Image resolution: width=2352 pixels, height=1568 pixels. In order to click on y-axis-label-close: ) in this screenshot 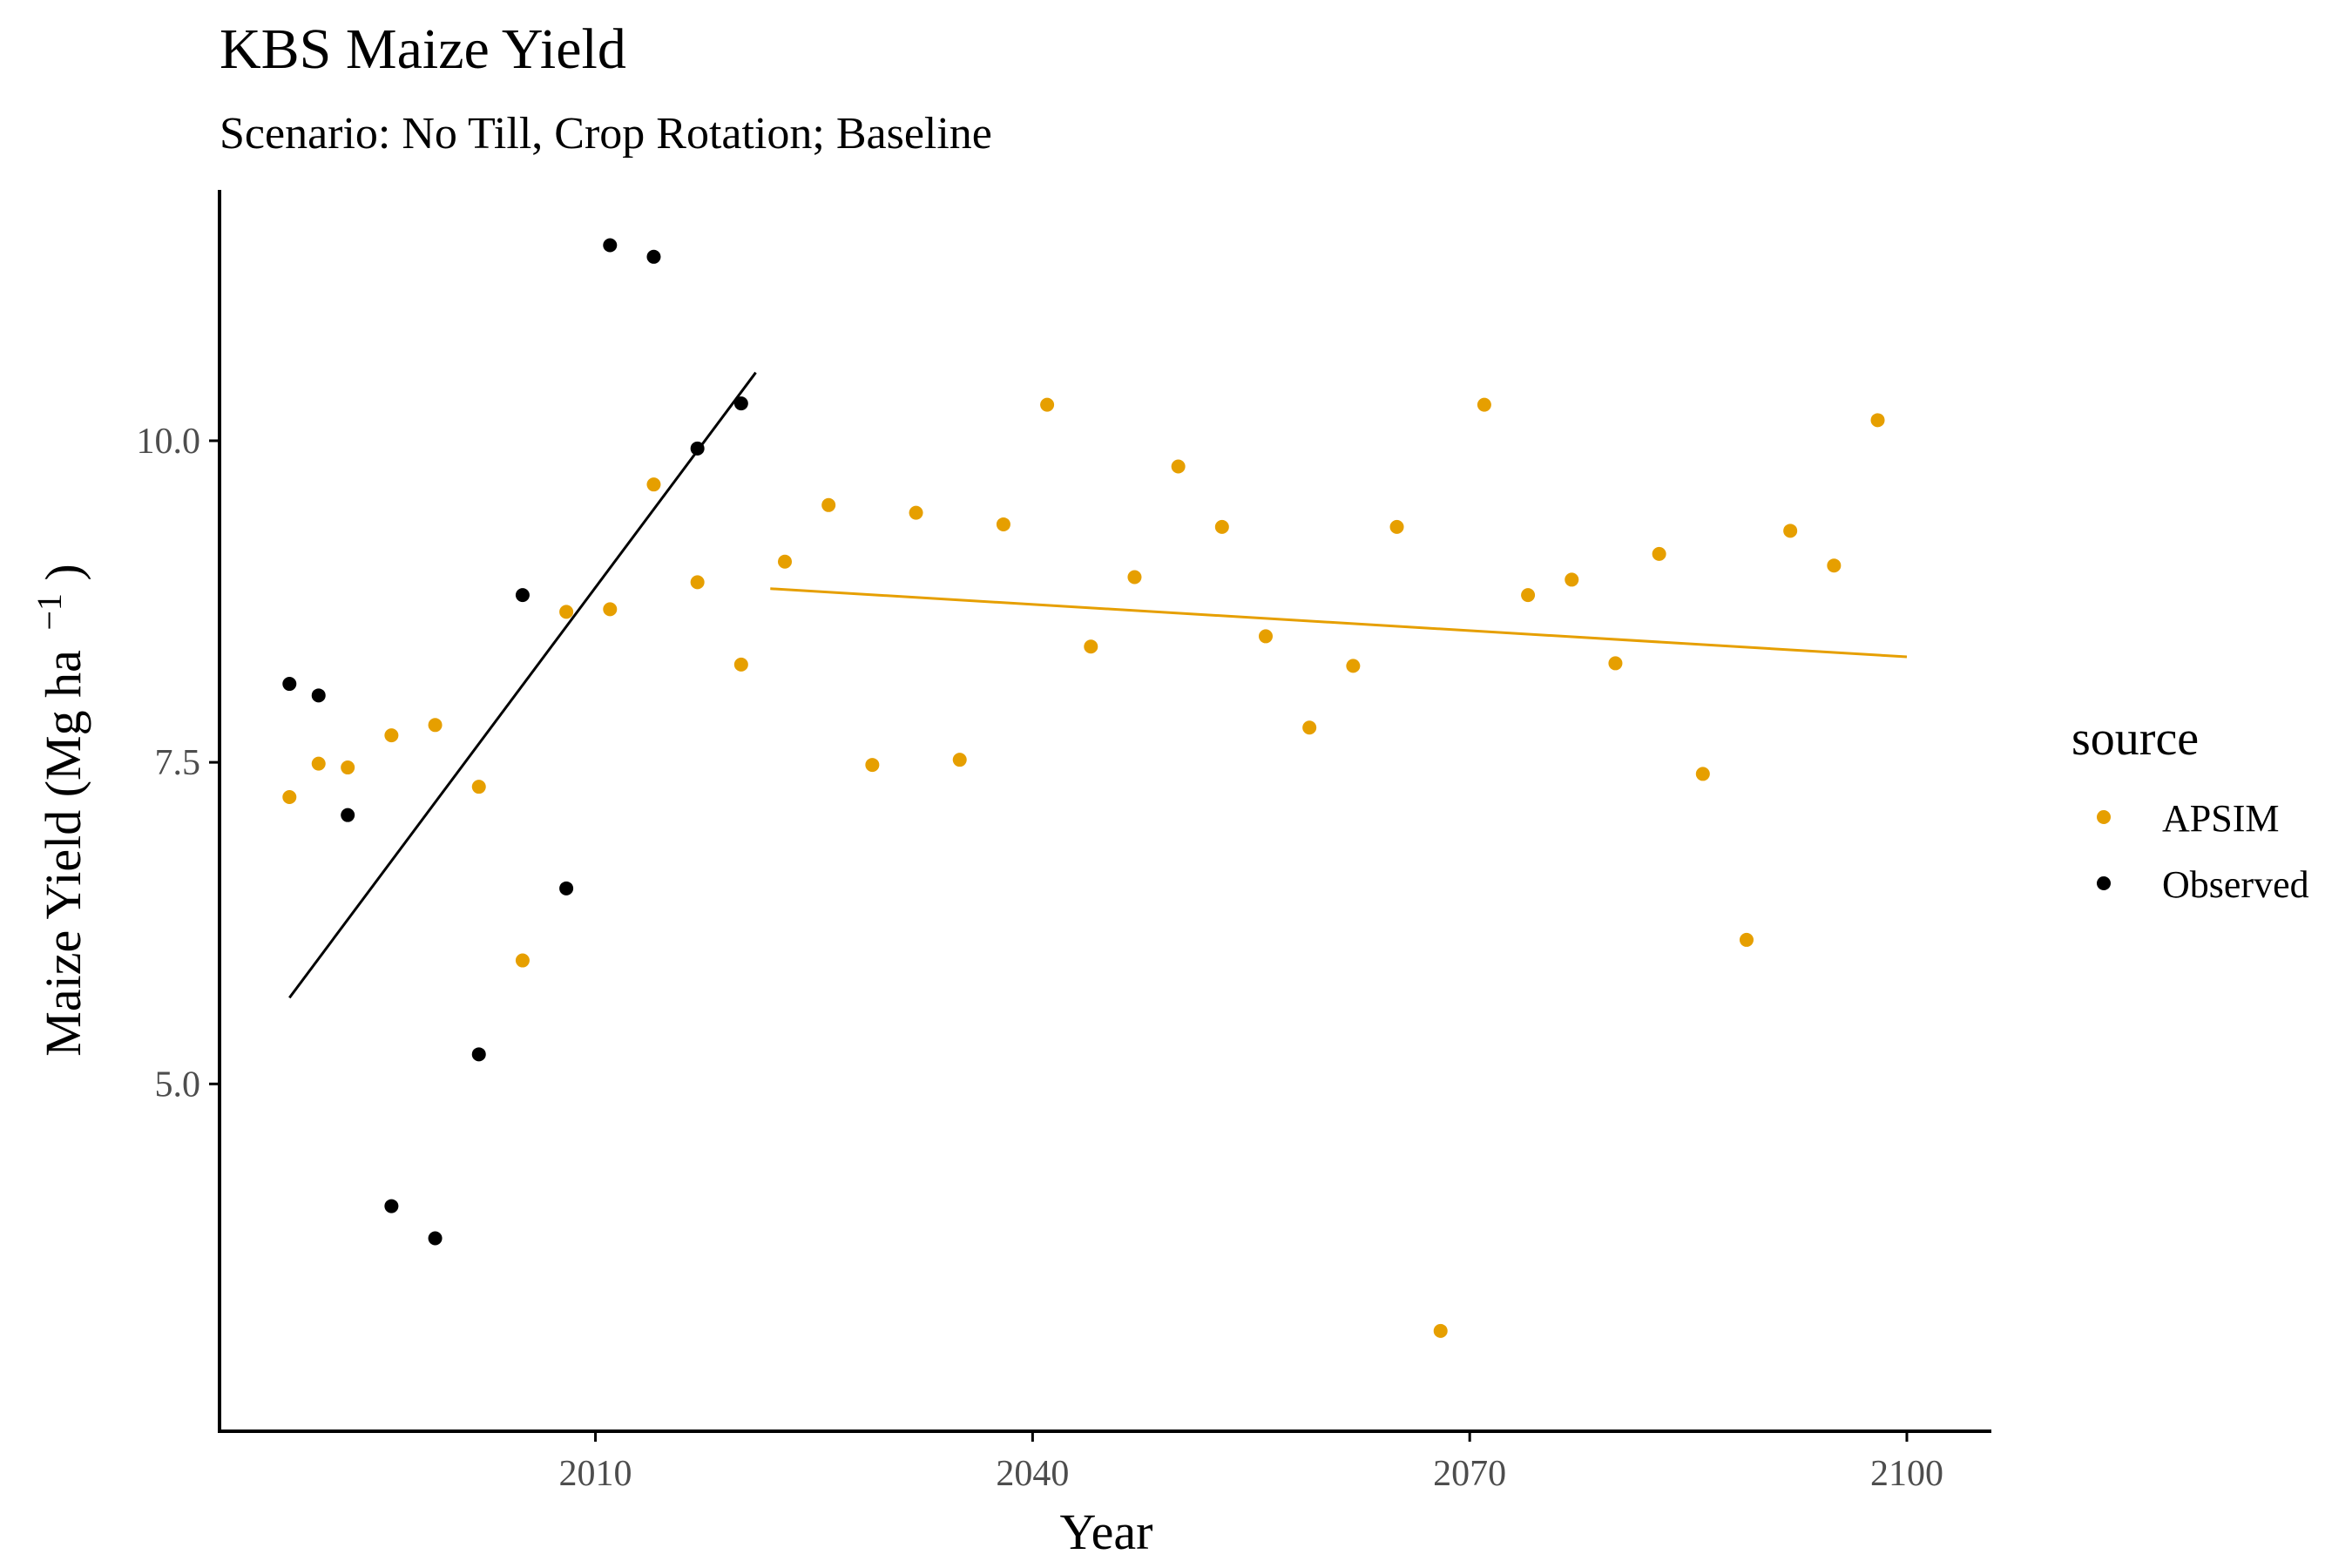, I will do `click(63, 572)`.